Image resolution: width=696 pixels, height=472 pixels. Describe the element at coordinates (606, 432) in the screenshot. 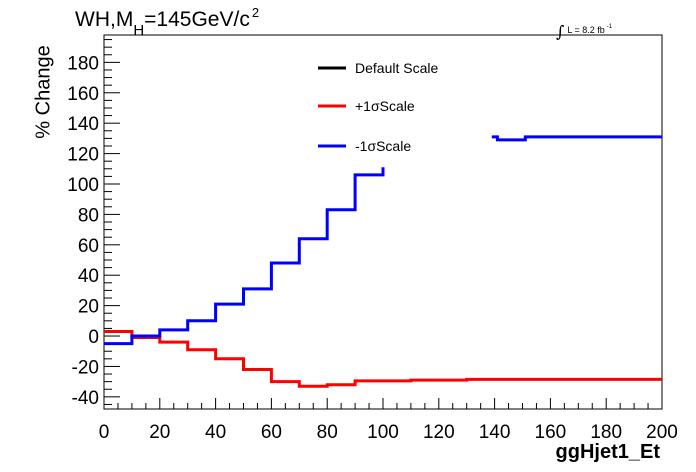

I see `x-tick-label: 180` at that location.